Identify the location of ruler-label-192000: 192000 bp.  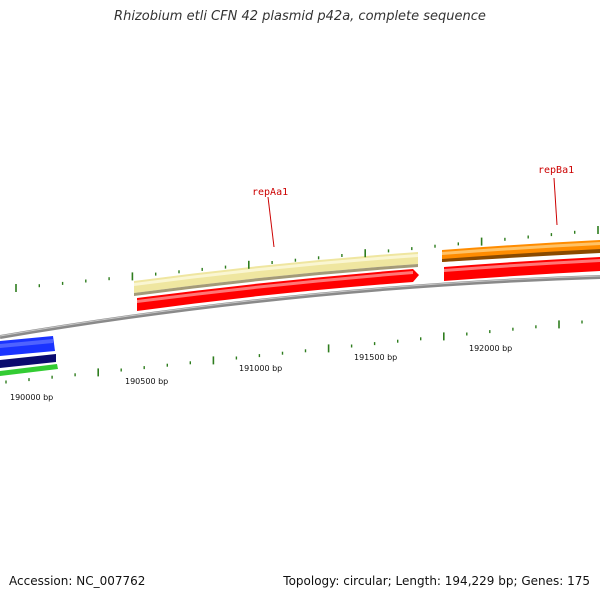
(490, 348).